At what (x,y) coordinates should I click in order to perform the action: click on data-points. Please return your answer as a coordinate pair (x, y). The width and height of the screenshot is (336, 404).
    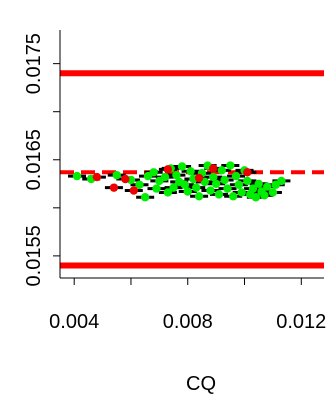
    Looking at the image, I should click on (179, 181).